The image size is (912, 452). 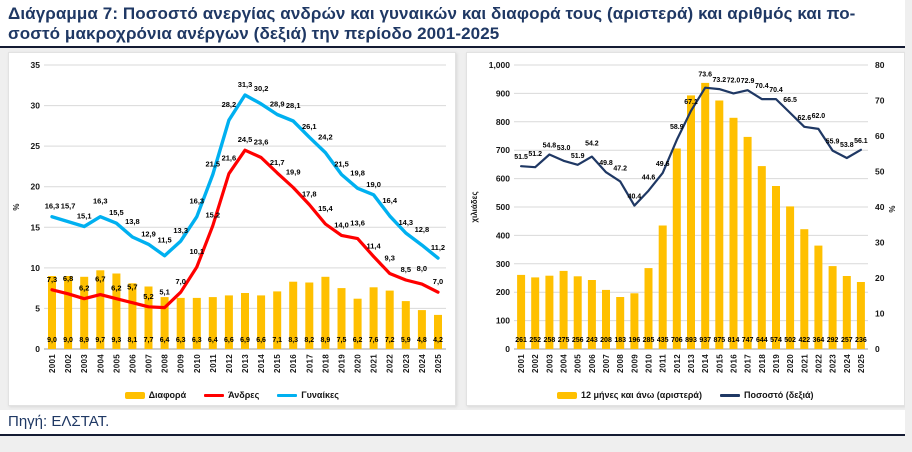 What do you see at coordinates (649, 178) in the screenshot?
I see `svg-text: 44.6` at bounding box center [649, 178].